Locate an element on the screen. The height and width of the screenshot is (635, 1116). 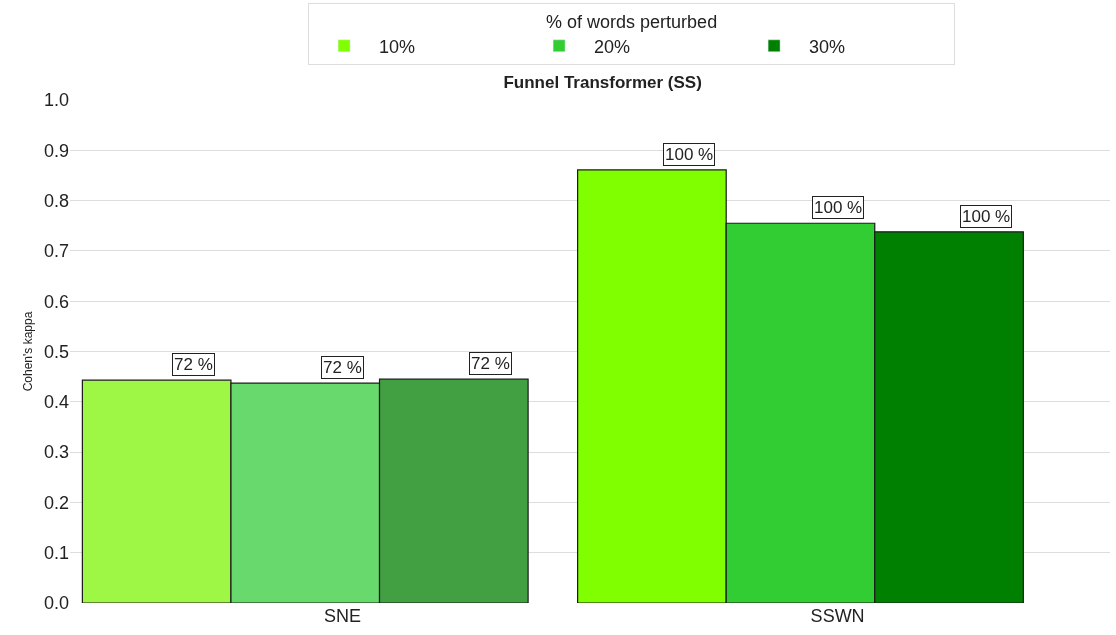
legend-label: 10% is located at coordinates (397, 46).